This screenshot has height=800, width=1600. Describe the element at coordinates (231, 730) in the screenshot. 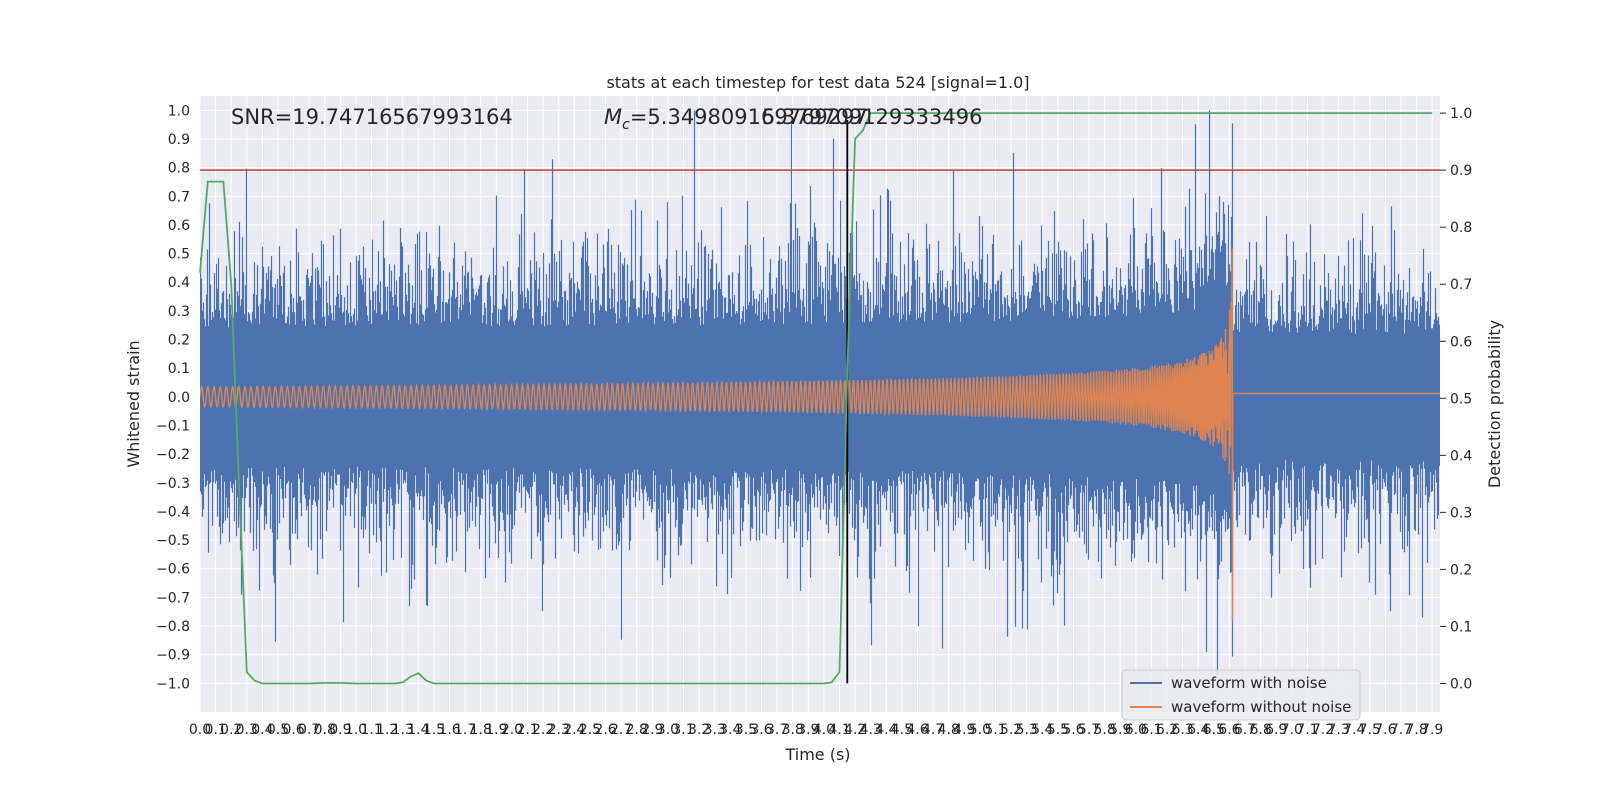

I see `x-tick-label: 0.2` at that location.